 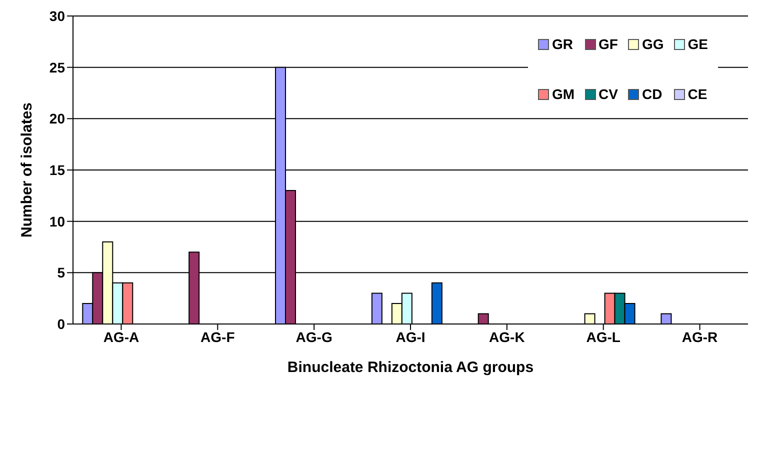 What do you see at coordinates (218, 336) in the screenshot?
I see `x-tick-label: AG-F` at bounding box center [218, 336].